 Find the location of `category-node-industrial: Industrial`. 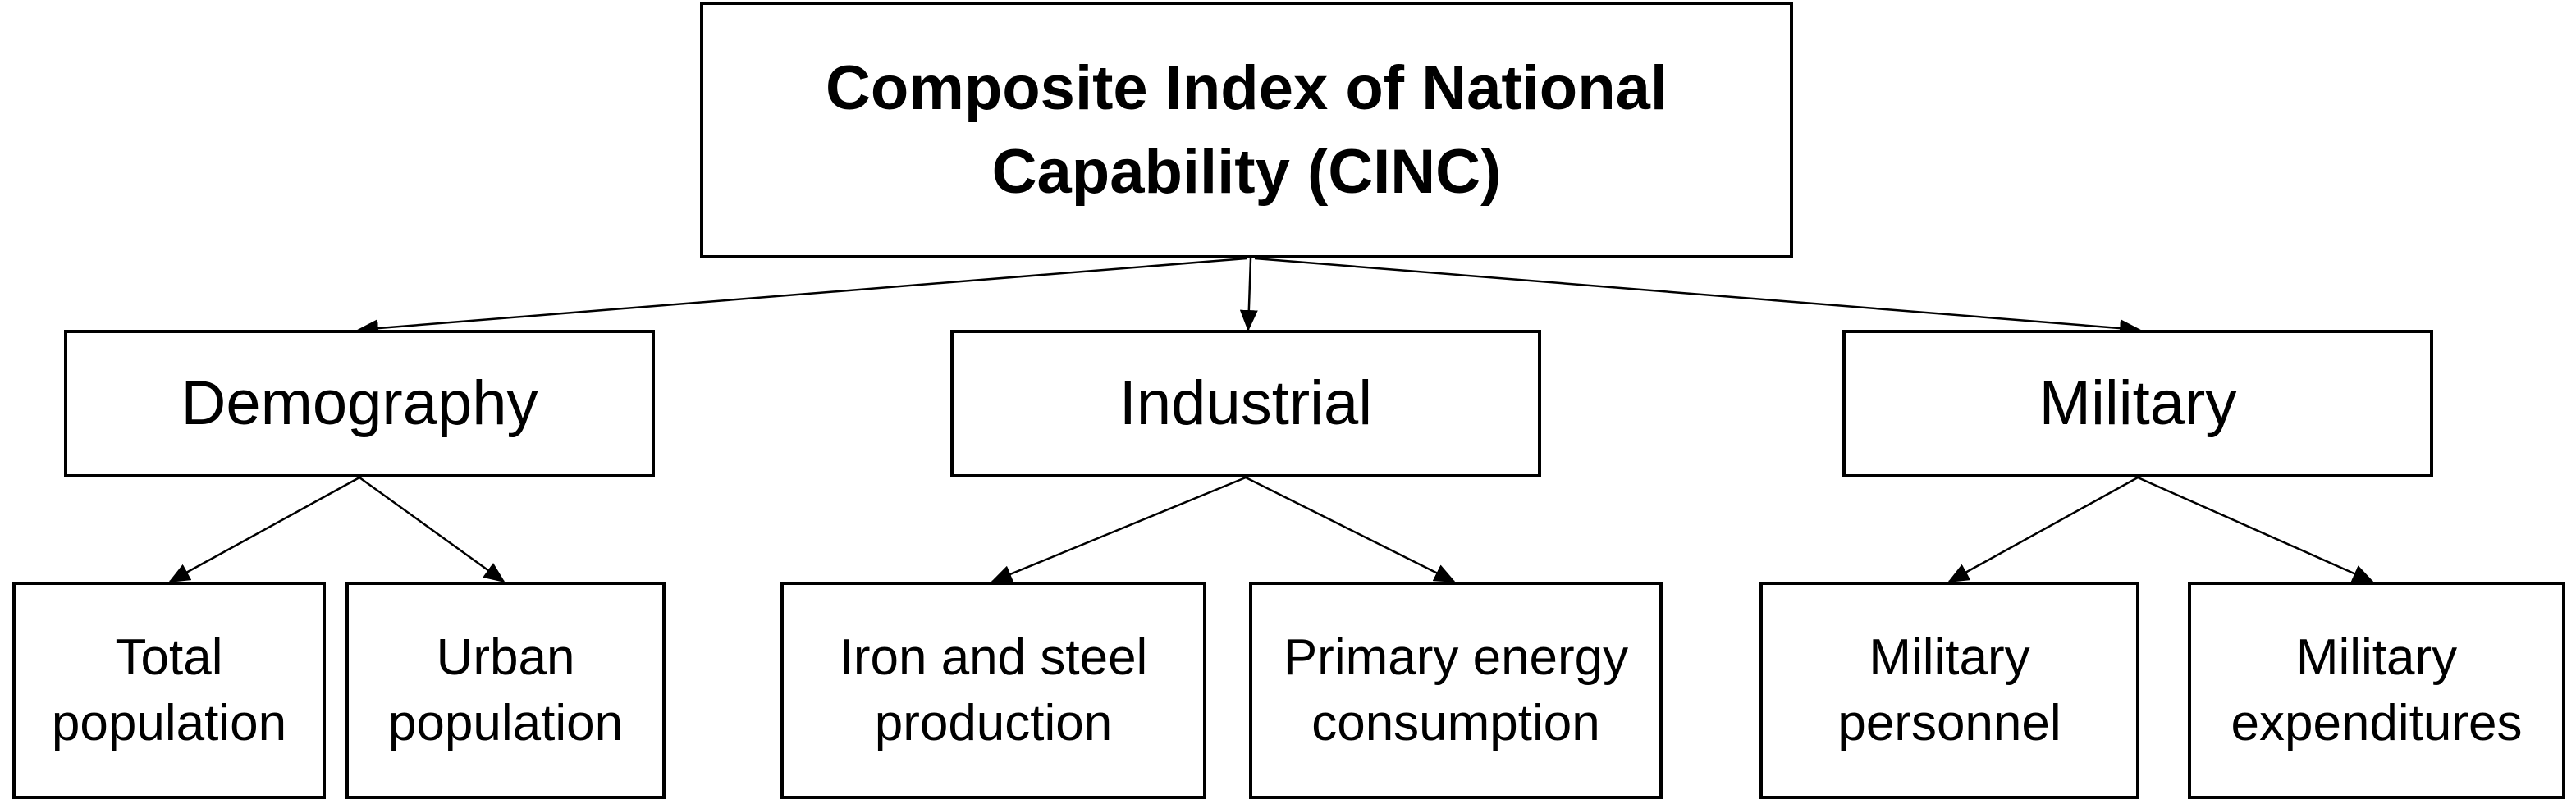

category-node-industrial: Industrial is located at coordinates (1245, 403).